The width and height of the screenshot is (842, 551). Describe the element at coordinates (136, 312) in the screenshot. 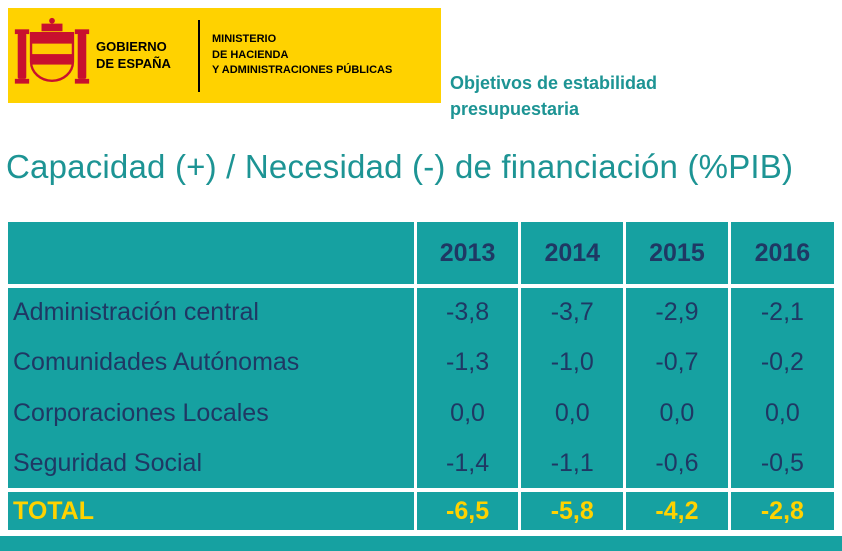

I see `row-label: Administración central` at that location.